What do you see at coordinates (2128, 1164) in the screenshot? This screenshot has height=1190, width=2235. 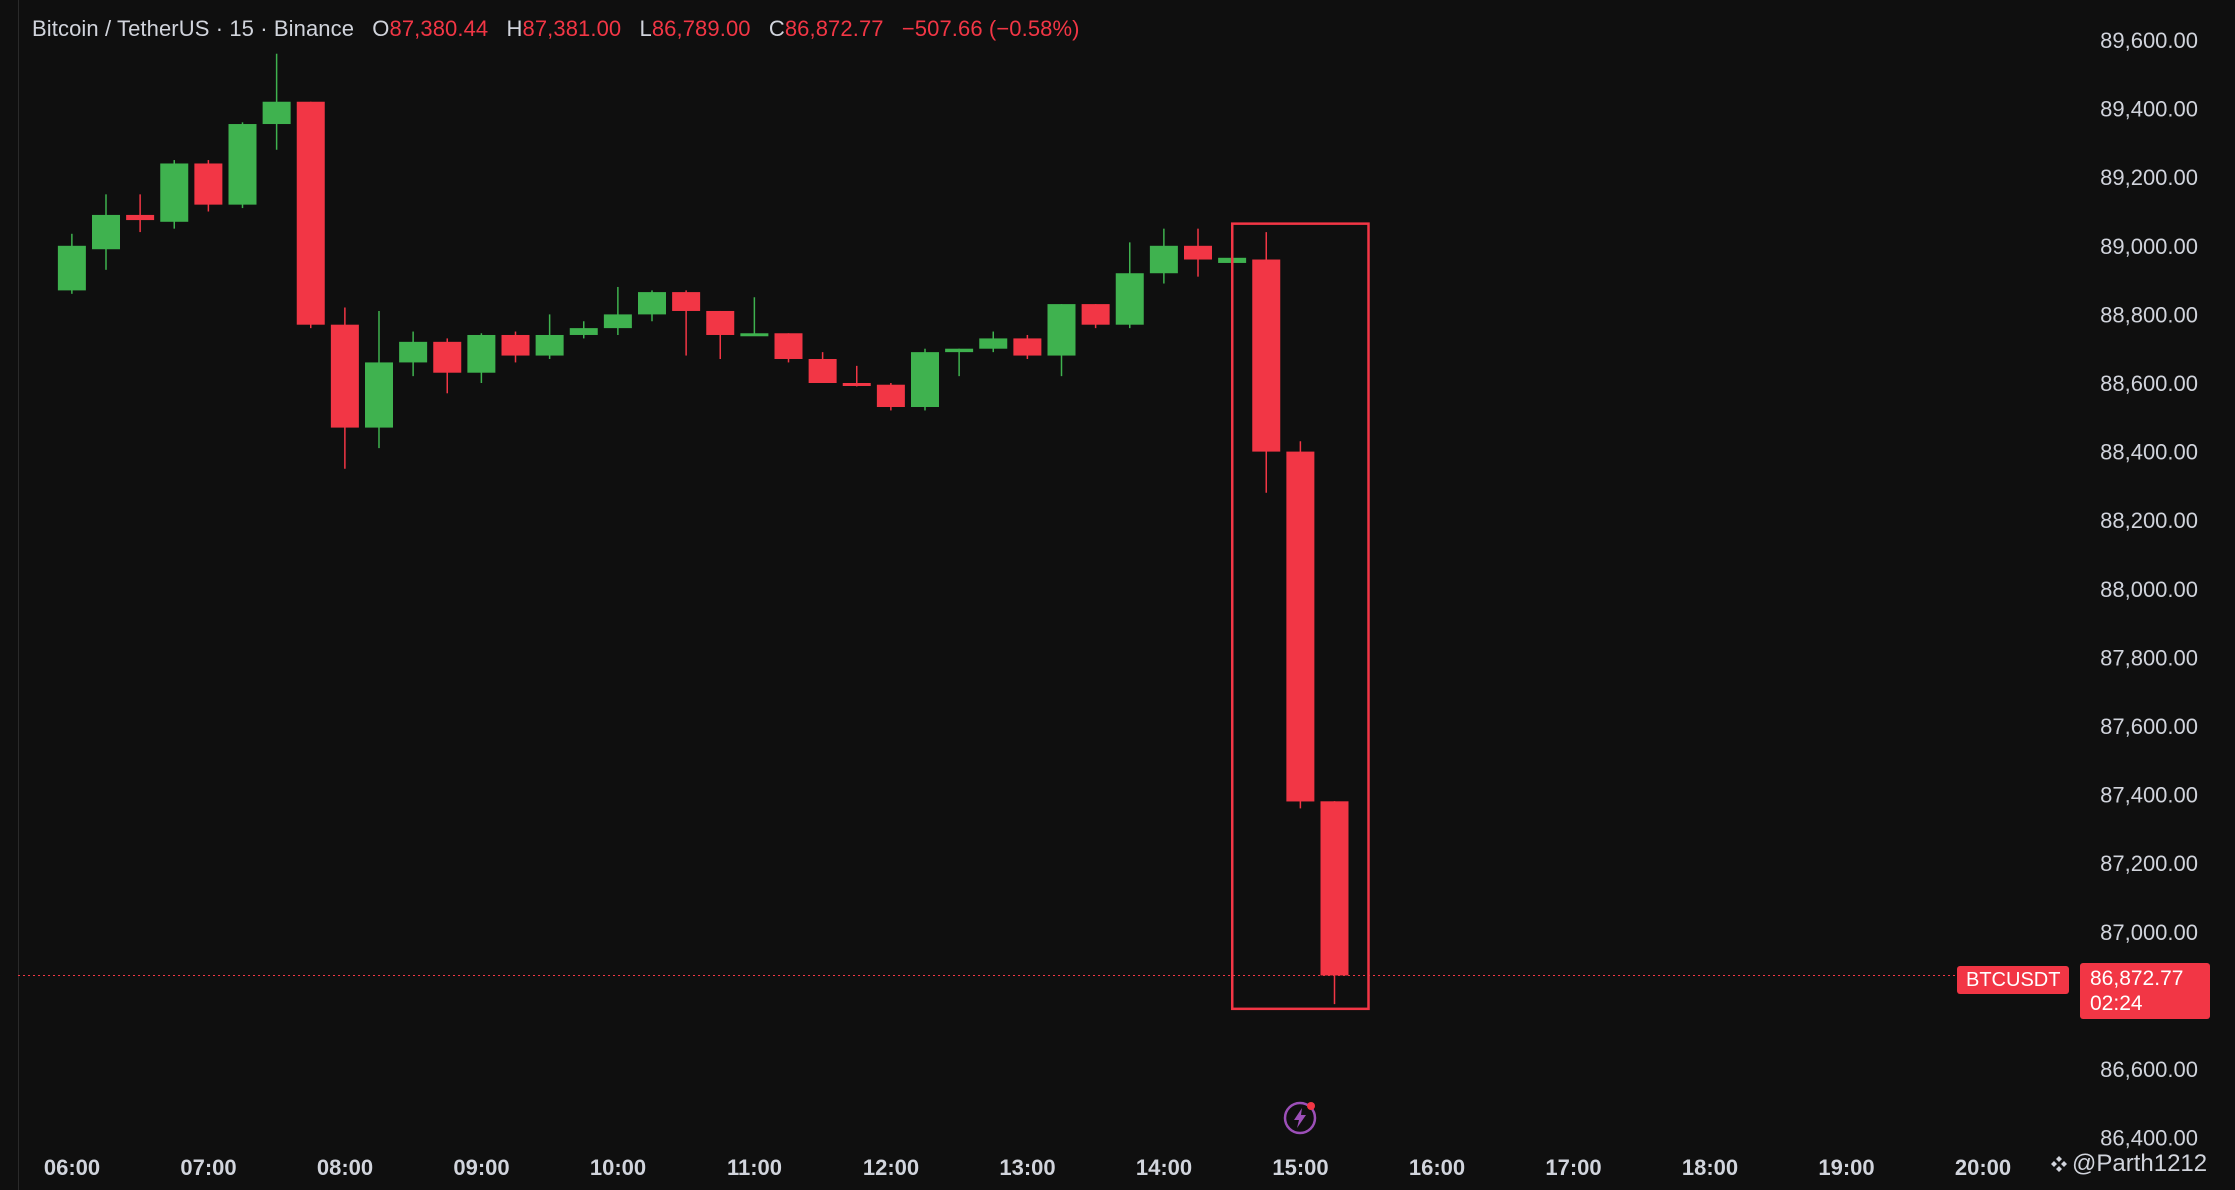 I see `watermark: @Parth1212` at bounding box center [2128, 1164].